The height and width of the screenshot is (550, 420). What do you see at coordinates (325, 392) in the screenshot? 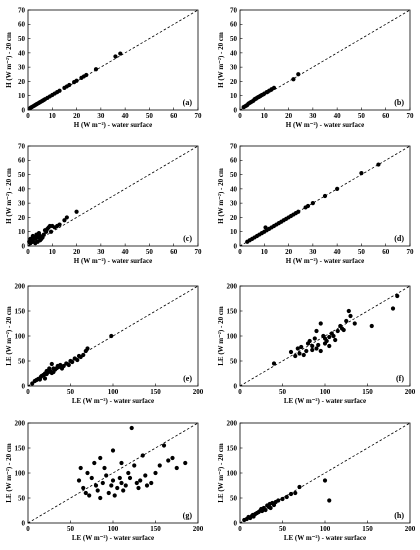
I see `x-tick-label: 100` at bounding box center [325, 392].